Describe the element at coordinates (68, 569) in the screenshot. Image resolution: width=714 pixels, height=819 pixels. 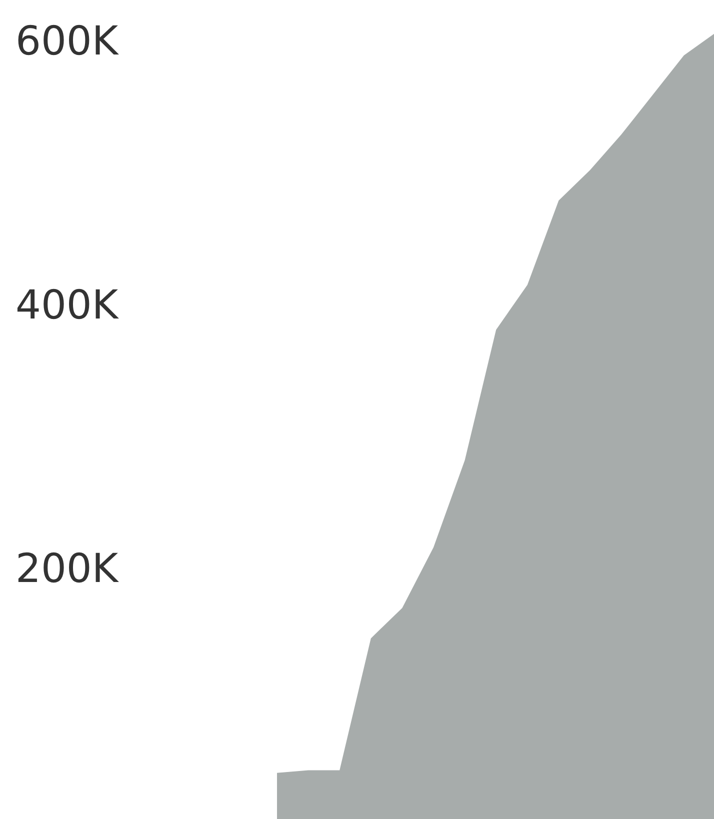
I see `y-tick-label: 200K` at that location.